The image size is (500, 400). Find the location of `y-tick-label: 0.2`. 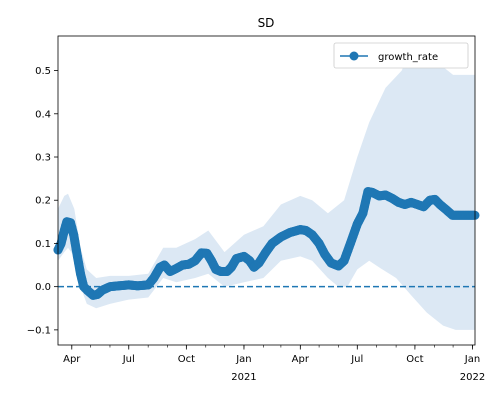

y-tick-label: 0.2 is located at coordinates (43, 201).